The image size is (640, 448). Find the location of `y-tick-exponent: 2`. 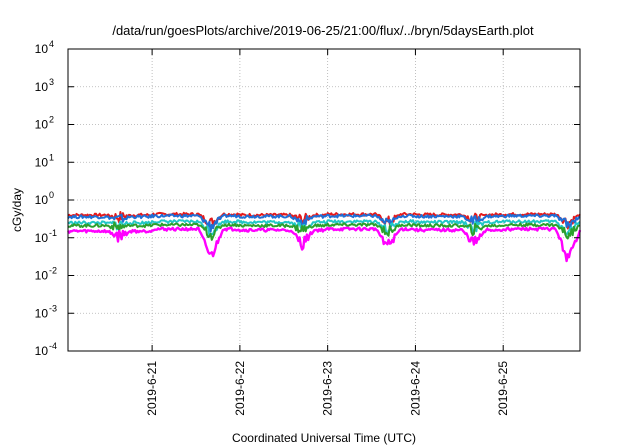

y-tick-exponent: 2 is located at coordinates (51, 120).